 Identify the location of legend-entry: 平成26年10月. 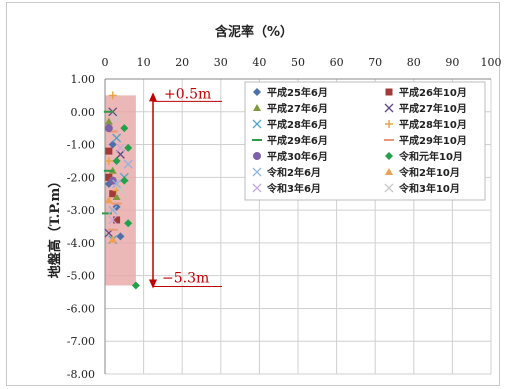
(433, 92).